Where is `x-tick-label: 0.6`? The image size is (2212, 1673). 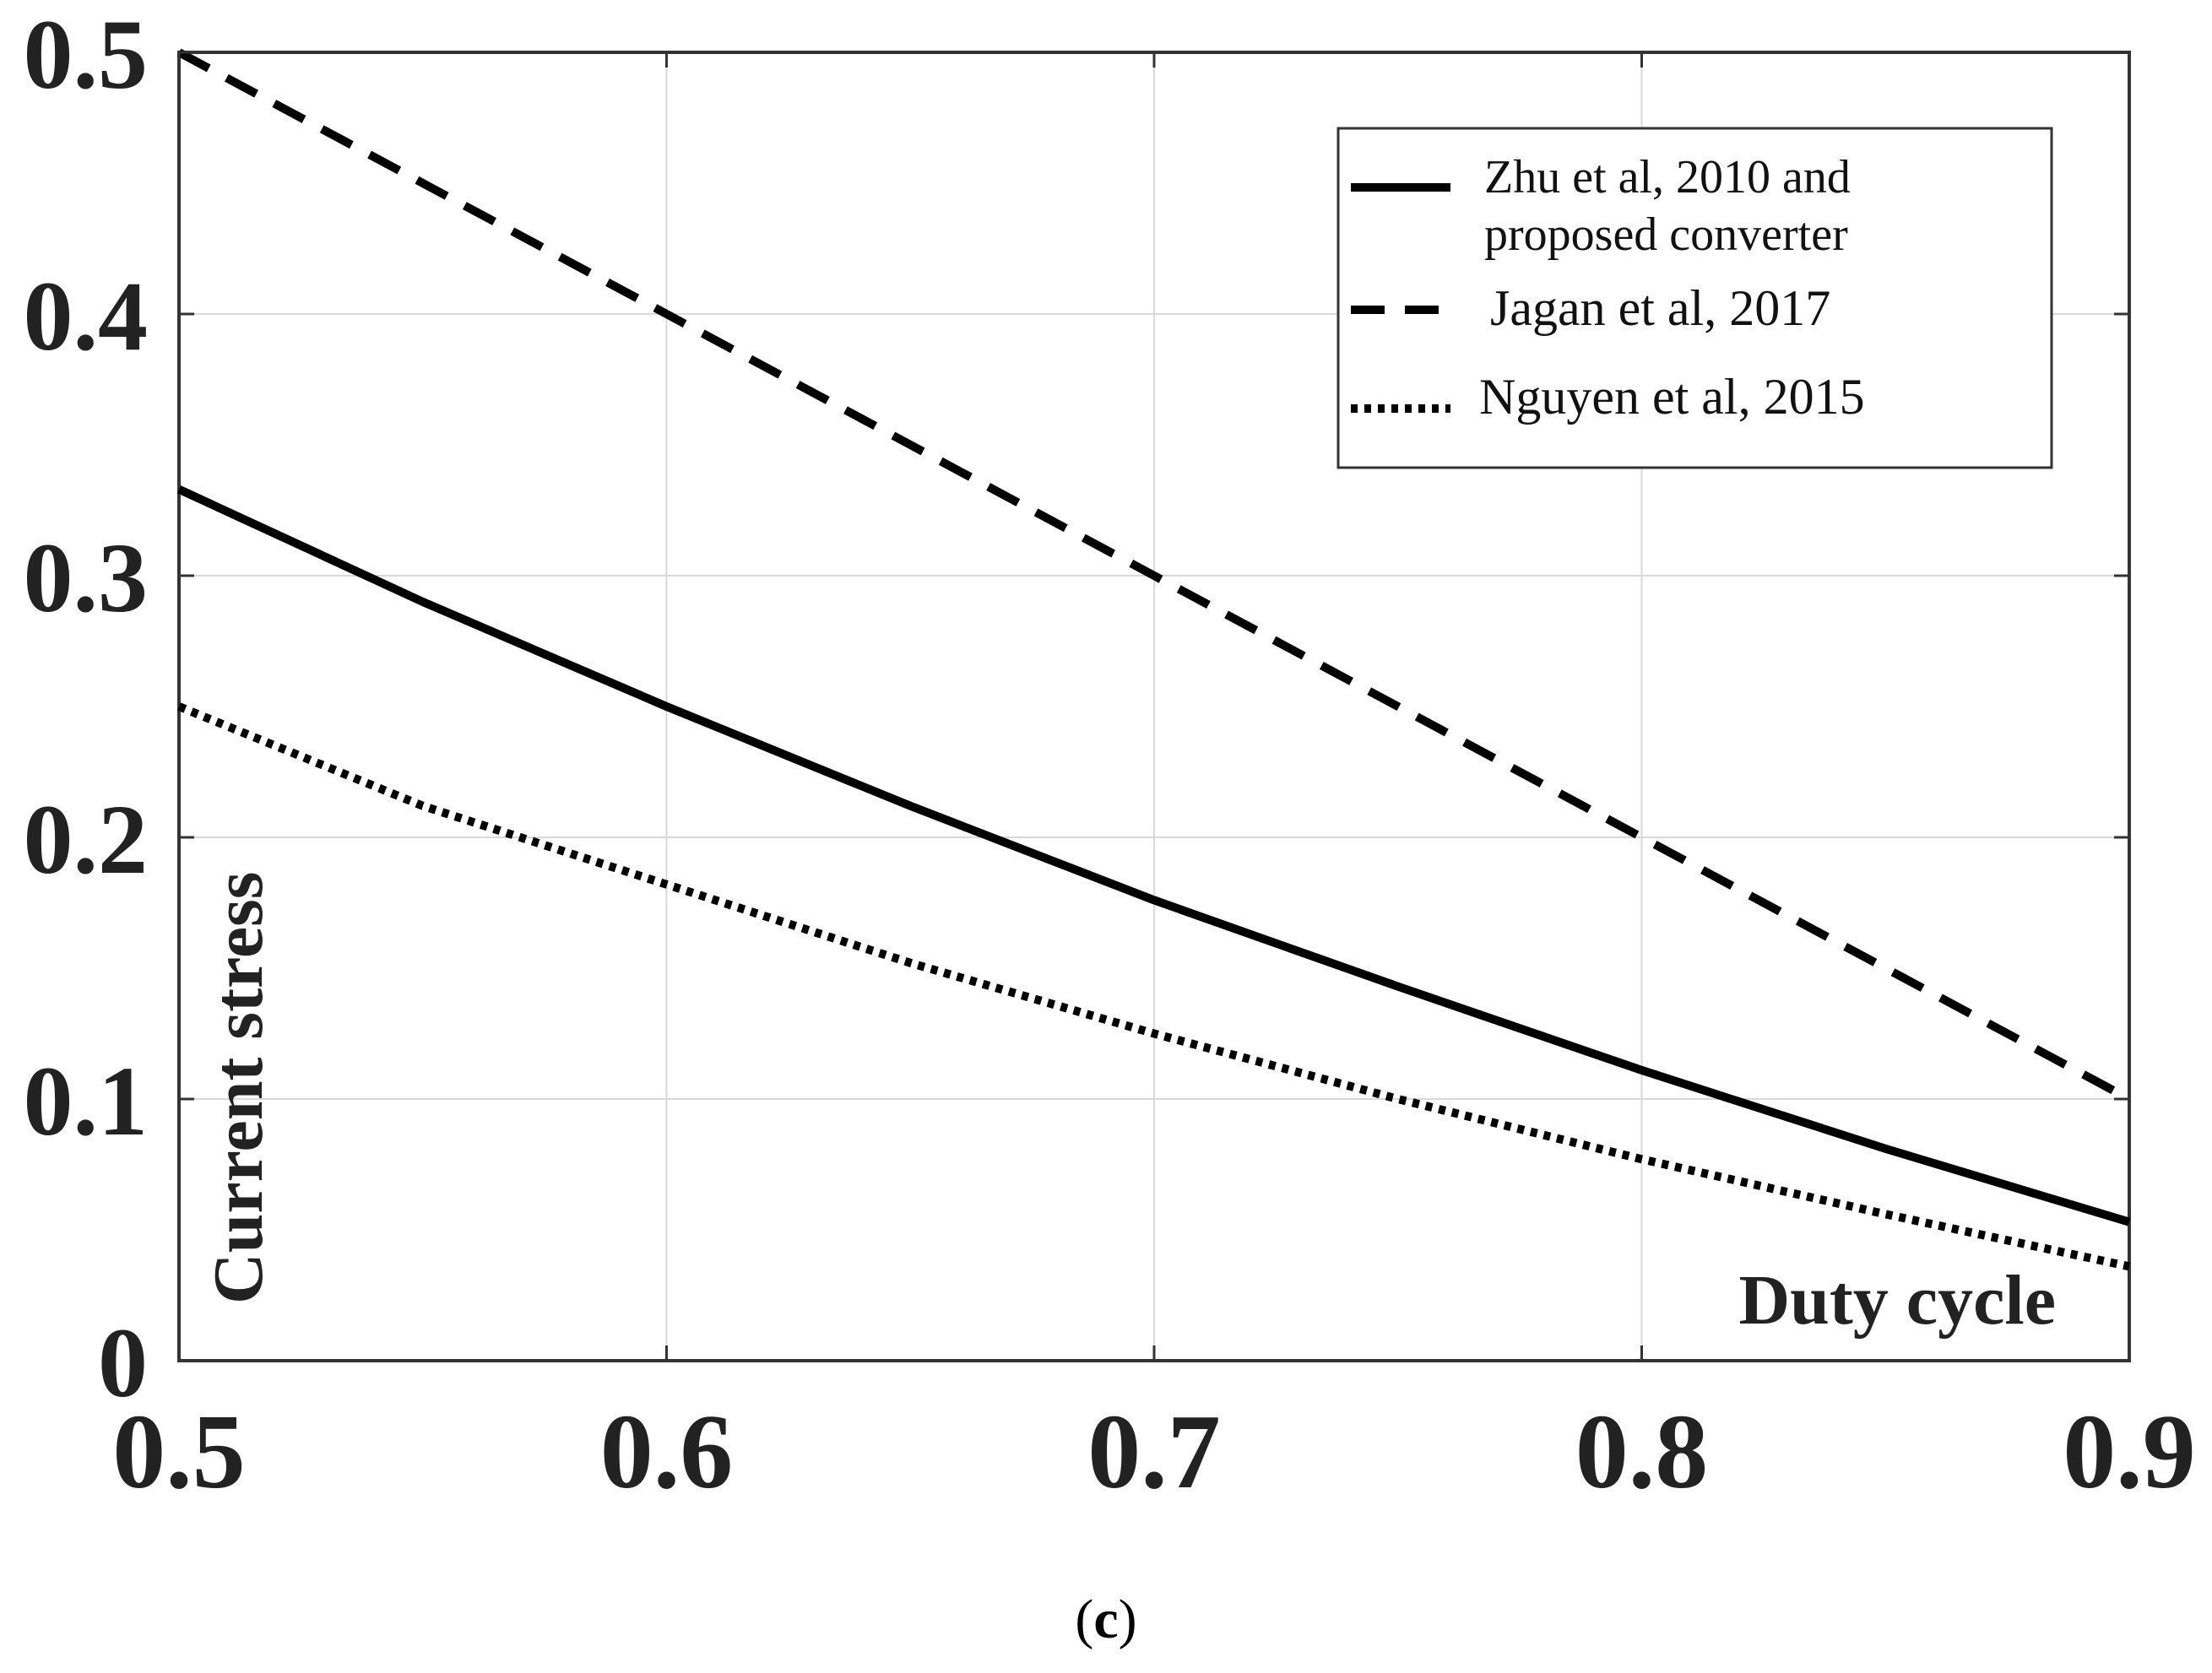
x-tick-label: 0.6 is located at coordinates (667, 1452).